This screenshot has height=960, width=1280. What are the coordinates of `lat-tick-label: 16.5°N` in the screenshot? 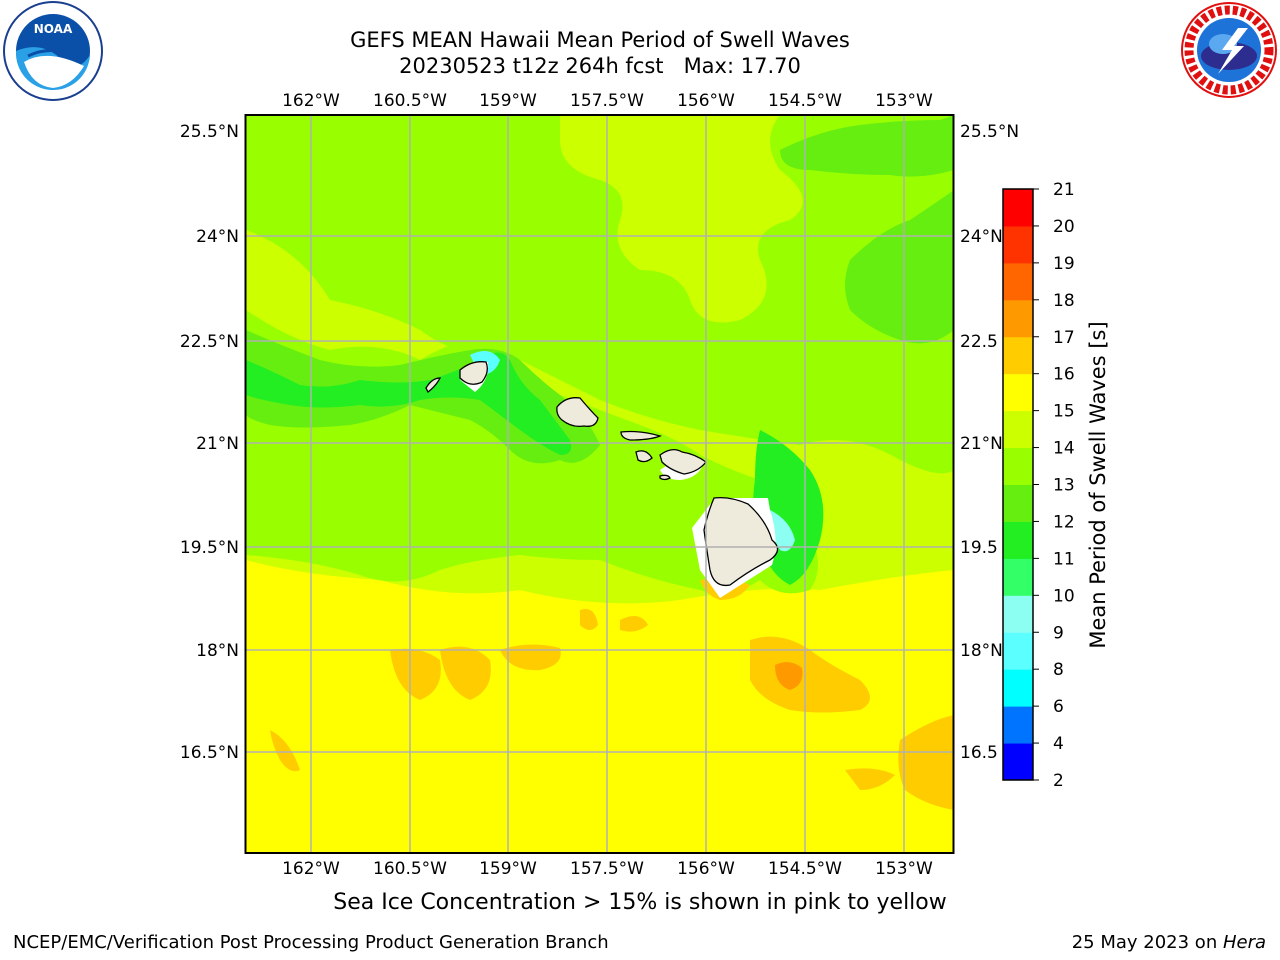 It's located at (209, 753).